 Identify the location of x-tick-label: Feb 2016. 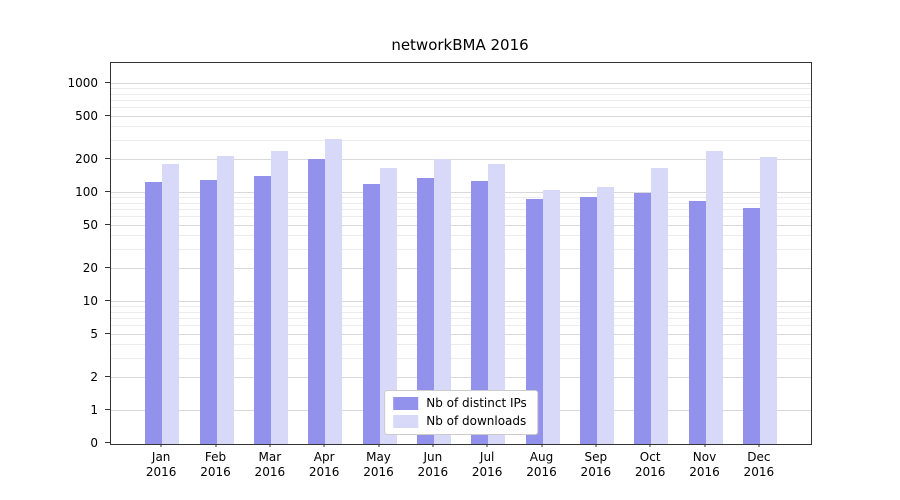
(215, 464).